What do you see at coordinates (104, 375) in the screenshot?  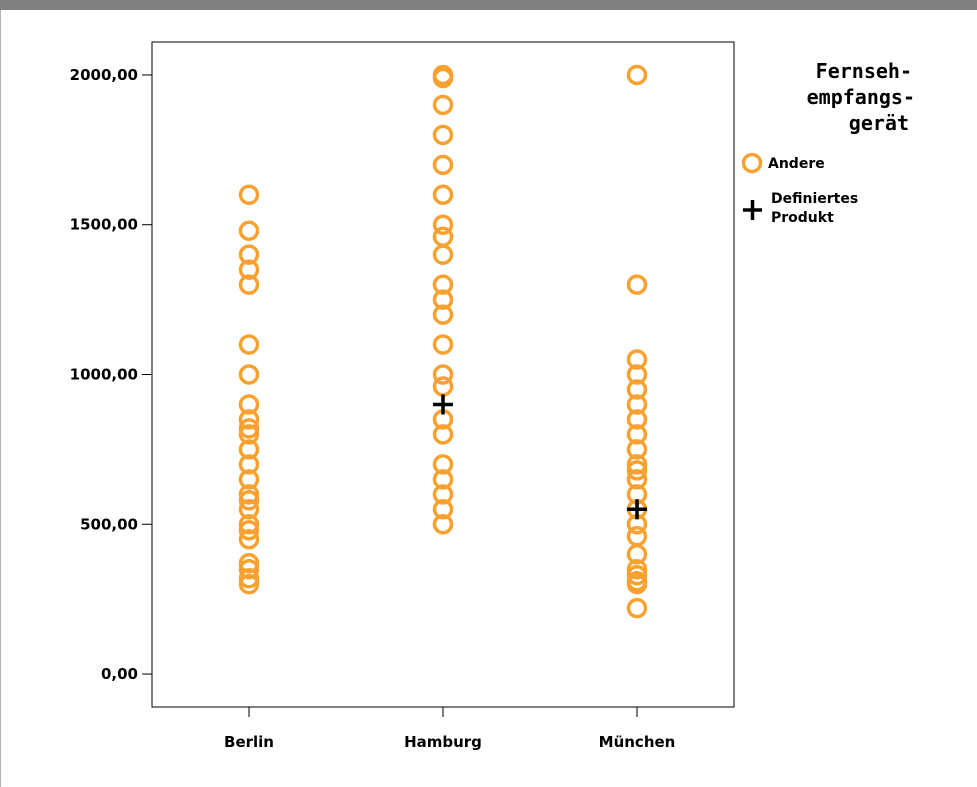 I see `y-tick-label: 1000,00` at bounding box center [104, 375].